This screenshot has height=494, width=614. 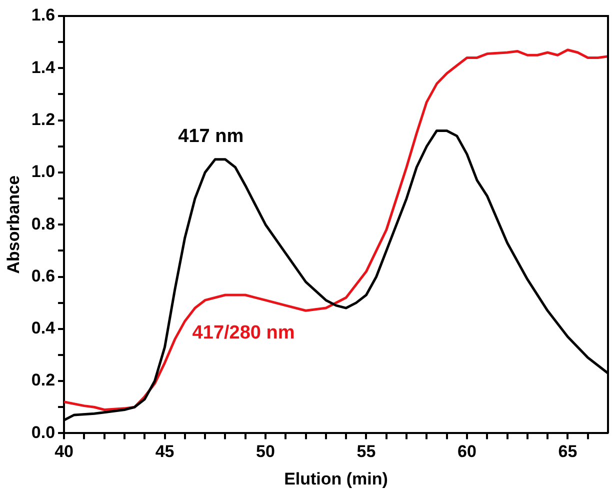 I want to click on y-tick-label: 1.2, so click(x=43, y=119).